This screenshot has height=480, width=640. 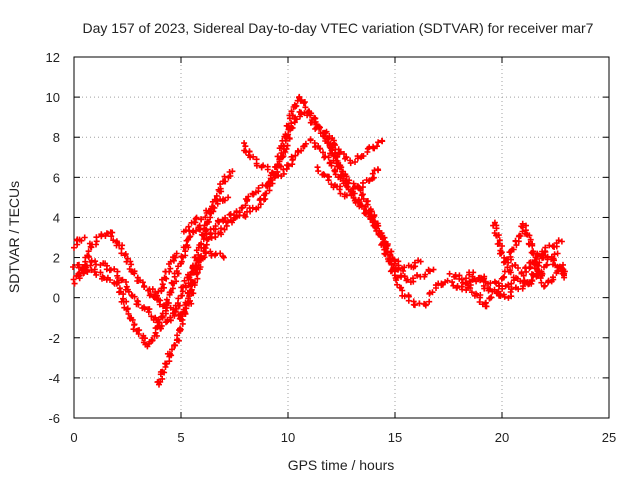 What do you see at coordinates (56, 137) in the screenshot?
I see `y-tick-label: 8` at bounding box center [56, 137].